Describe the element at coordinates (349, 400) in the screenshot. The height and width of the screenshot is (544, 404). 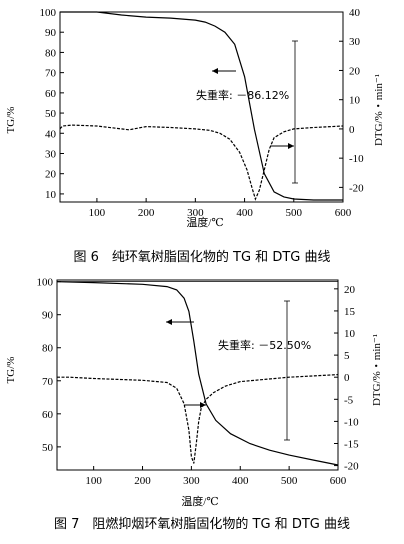
I see `y-right-tick-label: -5` at that location.